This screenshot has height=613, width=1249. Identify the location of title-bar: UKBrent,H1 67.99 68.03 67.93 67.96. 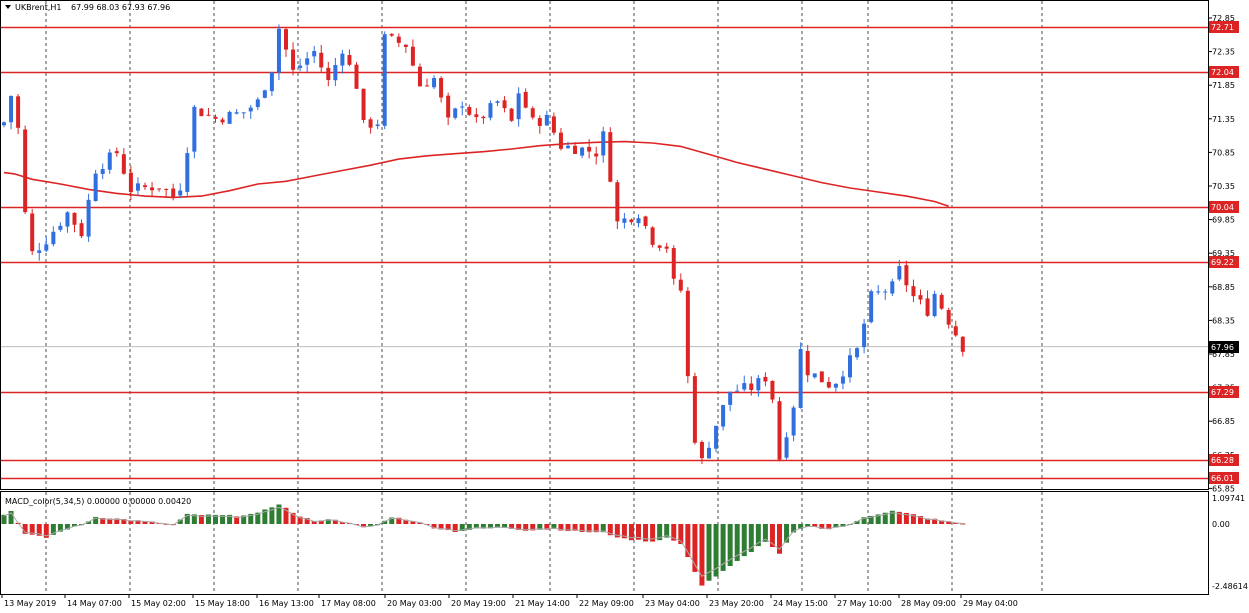
(87, 7).